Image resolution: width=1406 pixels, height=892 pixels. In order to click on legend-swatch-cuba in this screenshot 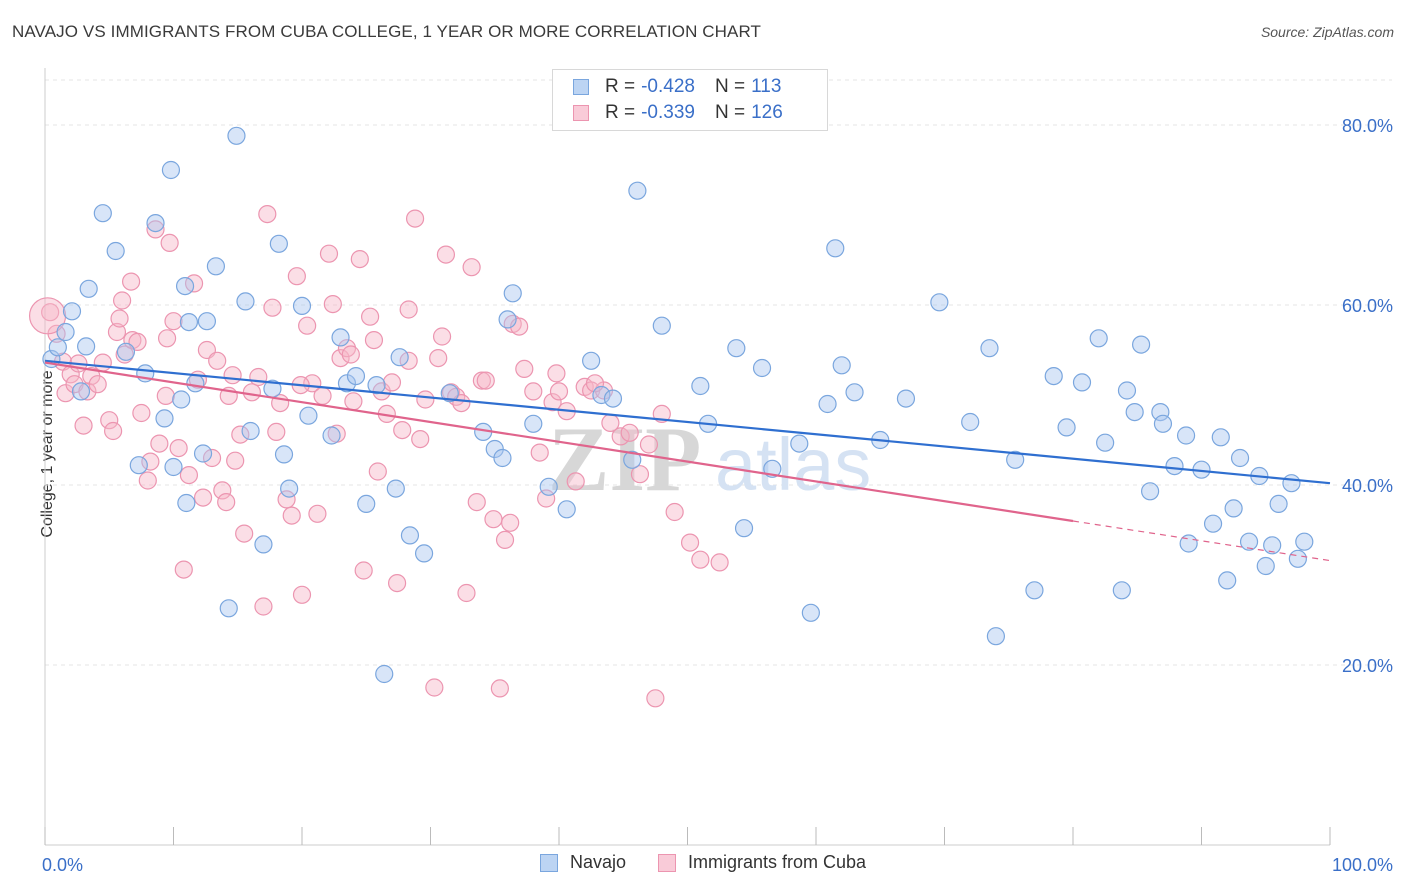, I will do `click(581, 113)`.